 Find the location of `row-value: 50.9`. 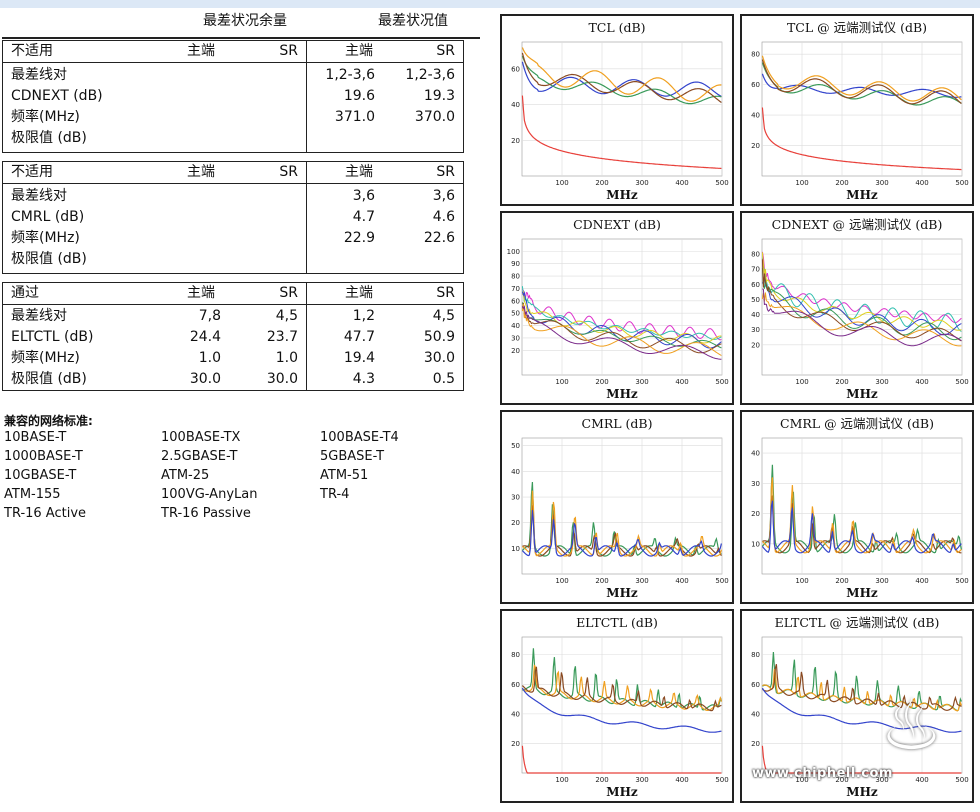

row-value: 50.9 is located at coordinates (439, 337).